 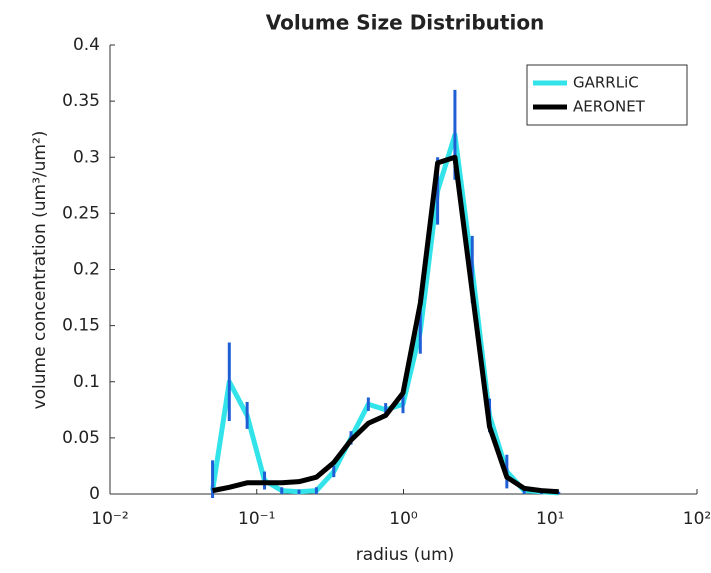 I want to click on y-tick-label: 0.35, so click(x=81, y=101).